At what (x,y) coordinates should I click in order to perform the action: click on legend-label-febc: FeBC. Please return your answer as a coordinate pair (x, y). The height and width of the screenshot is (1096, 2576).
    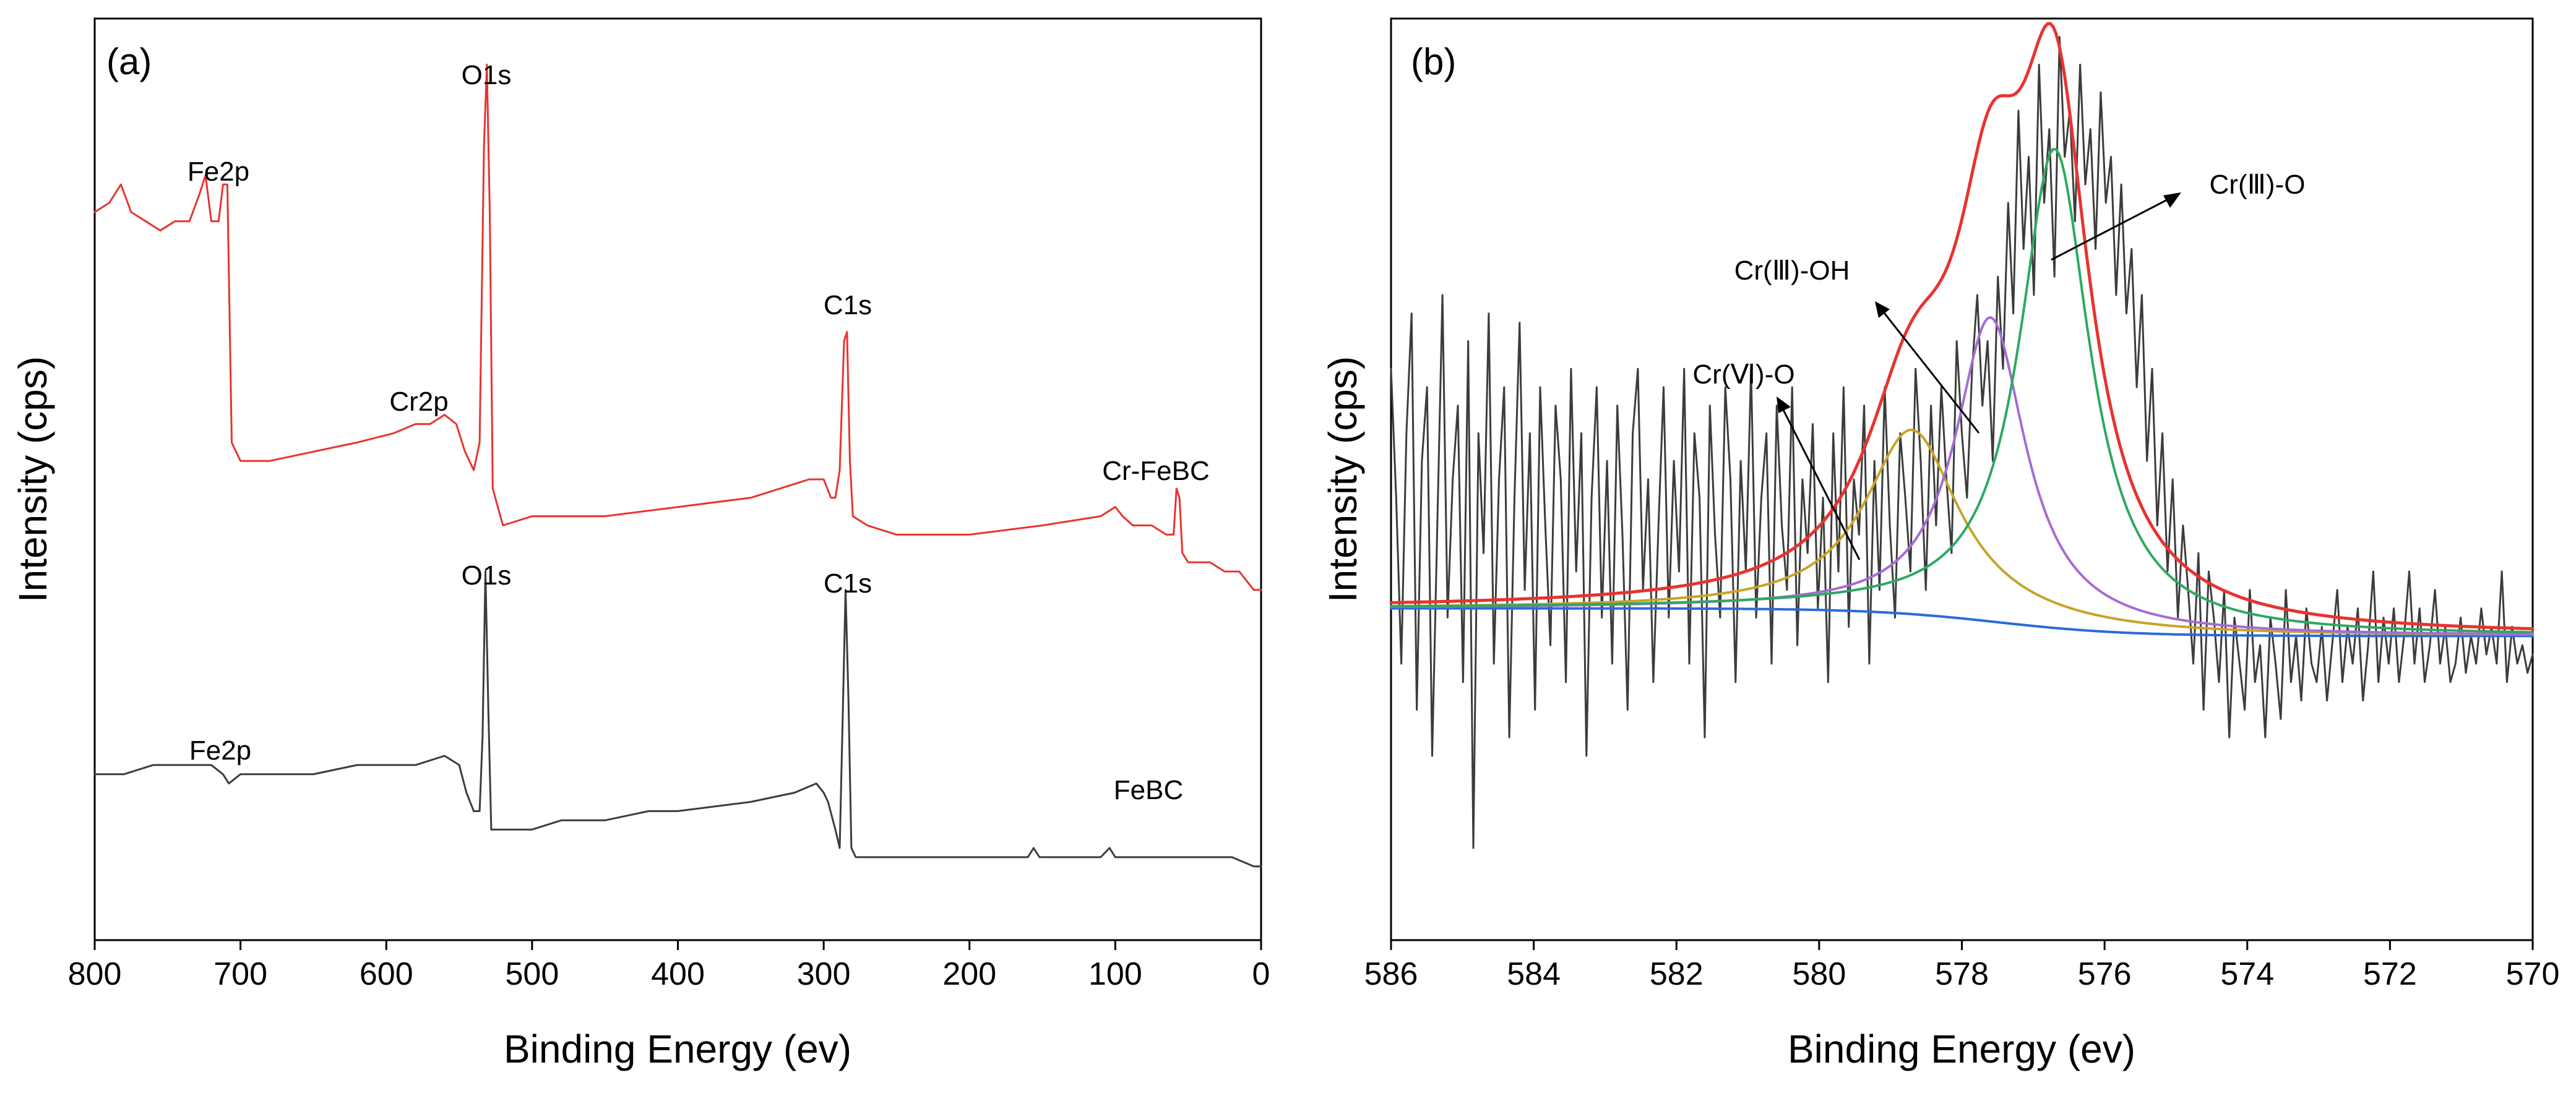
    Looking at the image, I should click on (1148, 790).